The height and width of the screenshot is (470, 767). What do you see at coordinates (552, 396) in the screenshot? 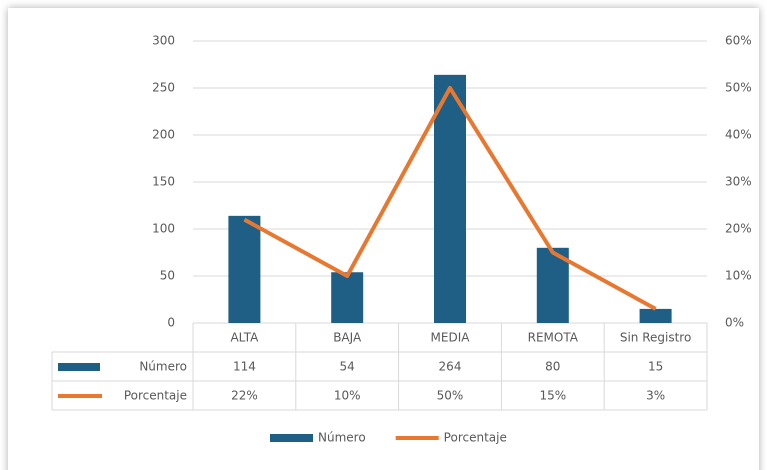
I see `table-cell: 15%` at bounding box center [552, 396].